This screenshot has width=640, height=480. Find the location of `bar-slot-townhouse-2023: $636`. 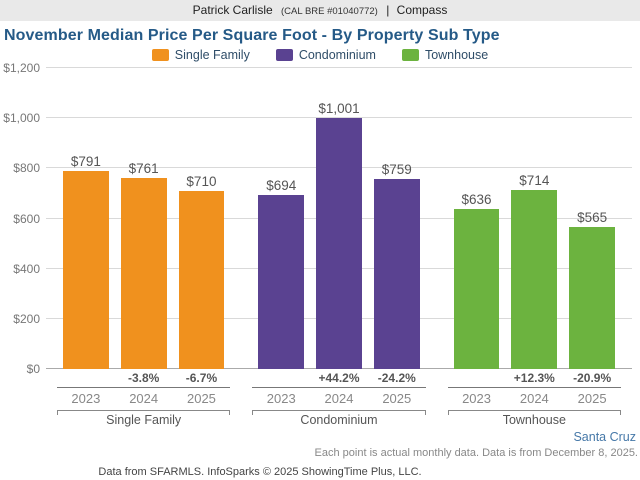

bar-slot-townhouse-2023: $636 is located at coordinates (476, 218).